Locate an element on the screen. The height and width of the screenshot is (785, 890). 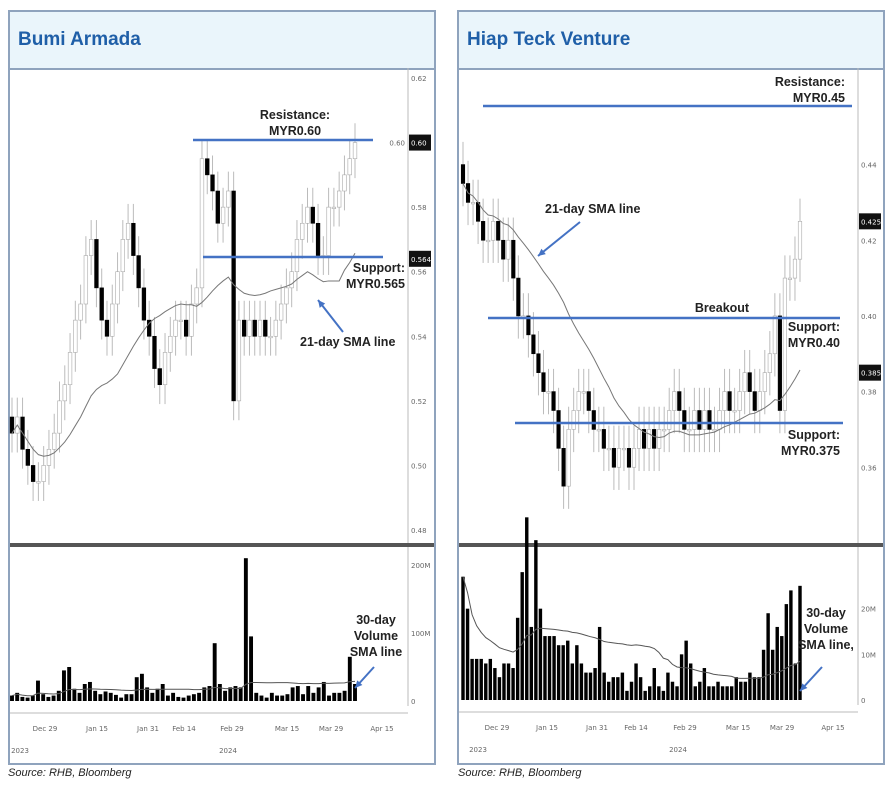
time-tick-label: Mar 15 is located at coordinates (287, 729).